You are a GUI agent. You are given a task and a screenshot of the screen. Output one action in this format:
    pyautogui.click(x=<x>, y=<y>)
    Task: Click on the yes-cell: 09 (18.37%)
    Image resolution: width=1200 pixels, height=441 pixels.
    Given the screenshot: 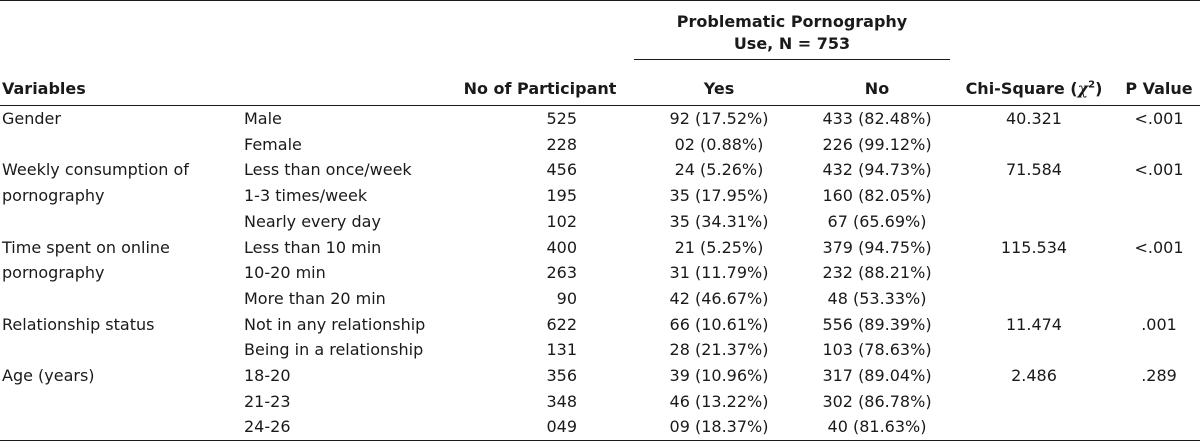 What is the action you would take?
    pyautogui.click(x=719, y=427)
    